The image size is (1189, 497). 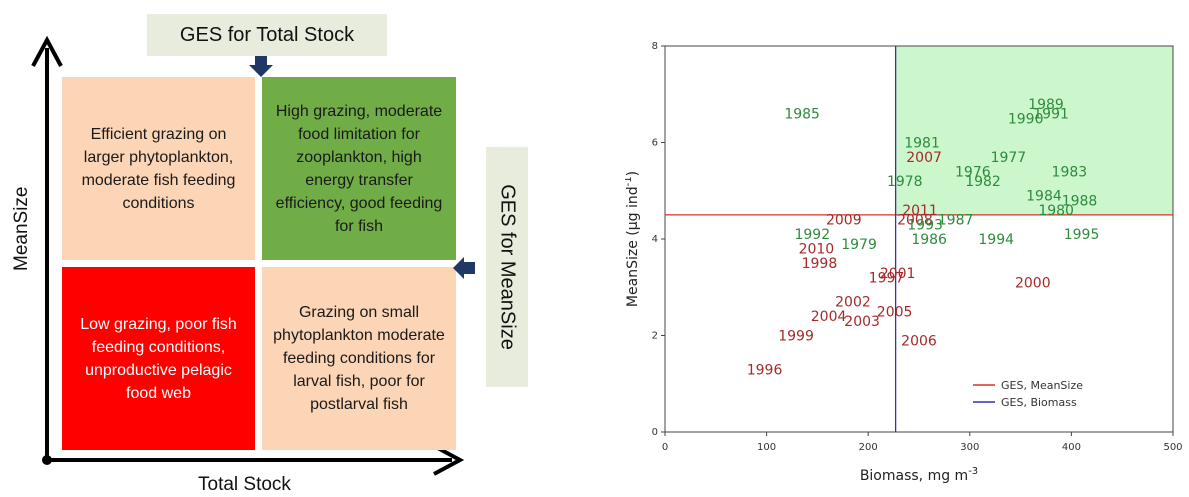 What do you see at coordinates (1172, 447) in the screenshot?
I see `x-tick-label: 500` at bounding box center [1172, 447].